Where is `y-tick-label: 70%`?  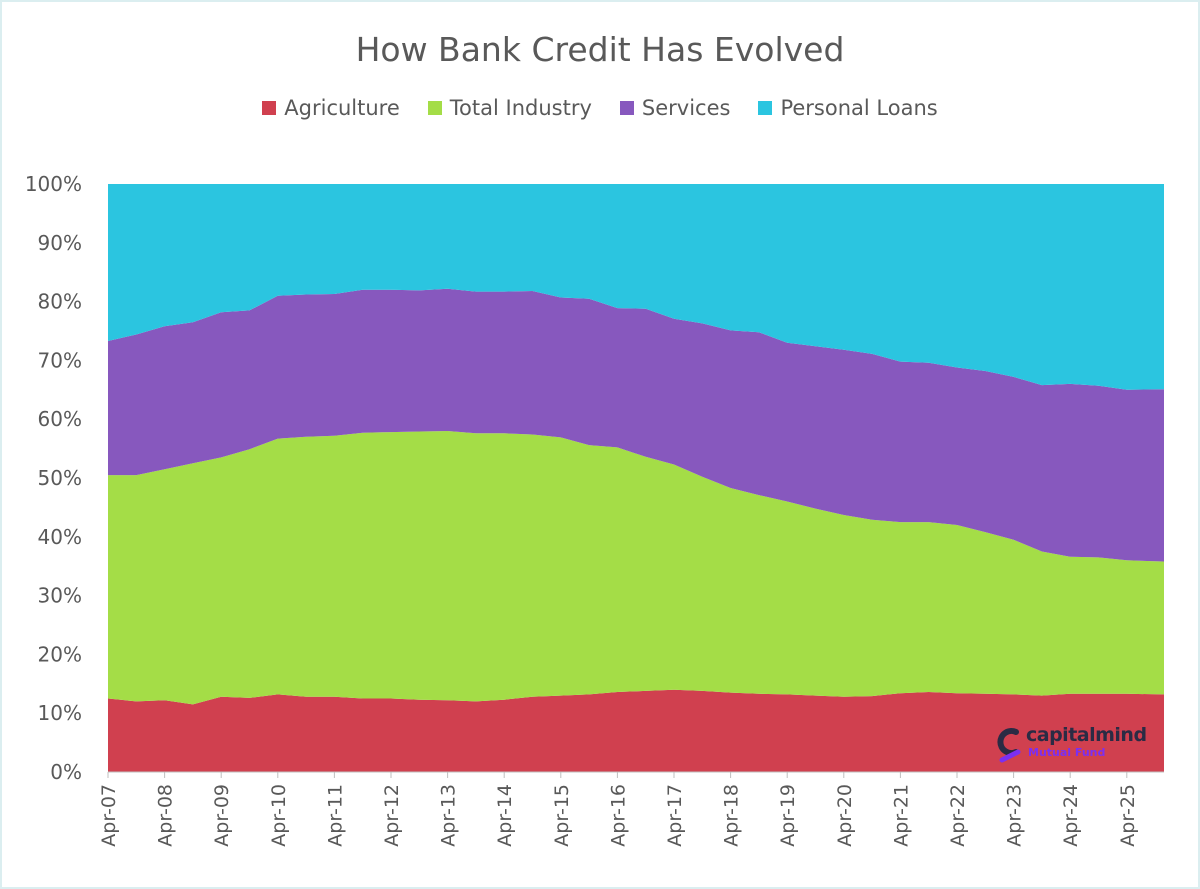 y-tick-label: 70% is located at coordinates (60, 360).